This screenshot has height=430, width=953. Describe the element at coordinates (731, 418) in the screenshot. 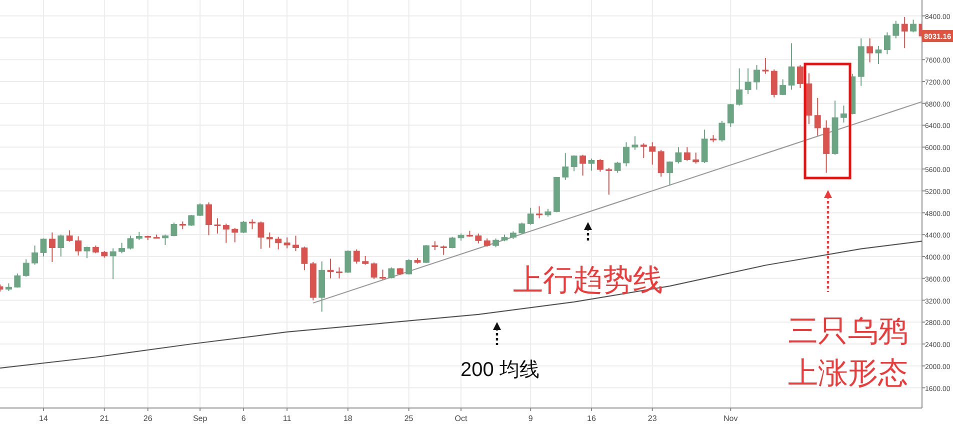

I see `x-tick-label: Nov` at that location.